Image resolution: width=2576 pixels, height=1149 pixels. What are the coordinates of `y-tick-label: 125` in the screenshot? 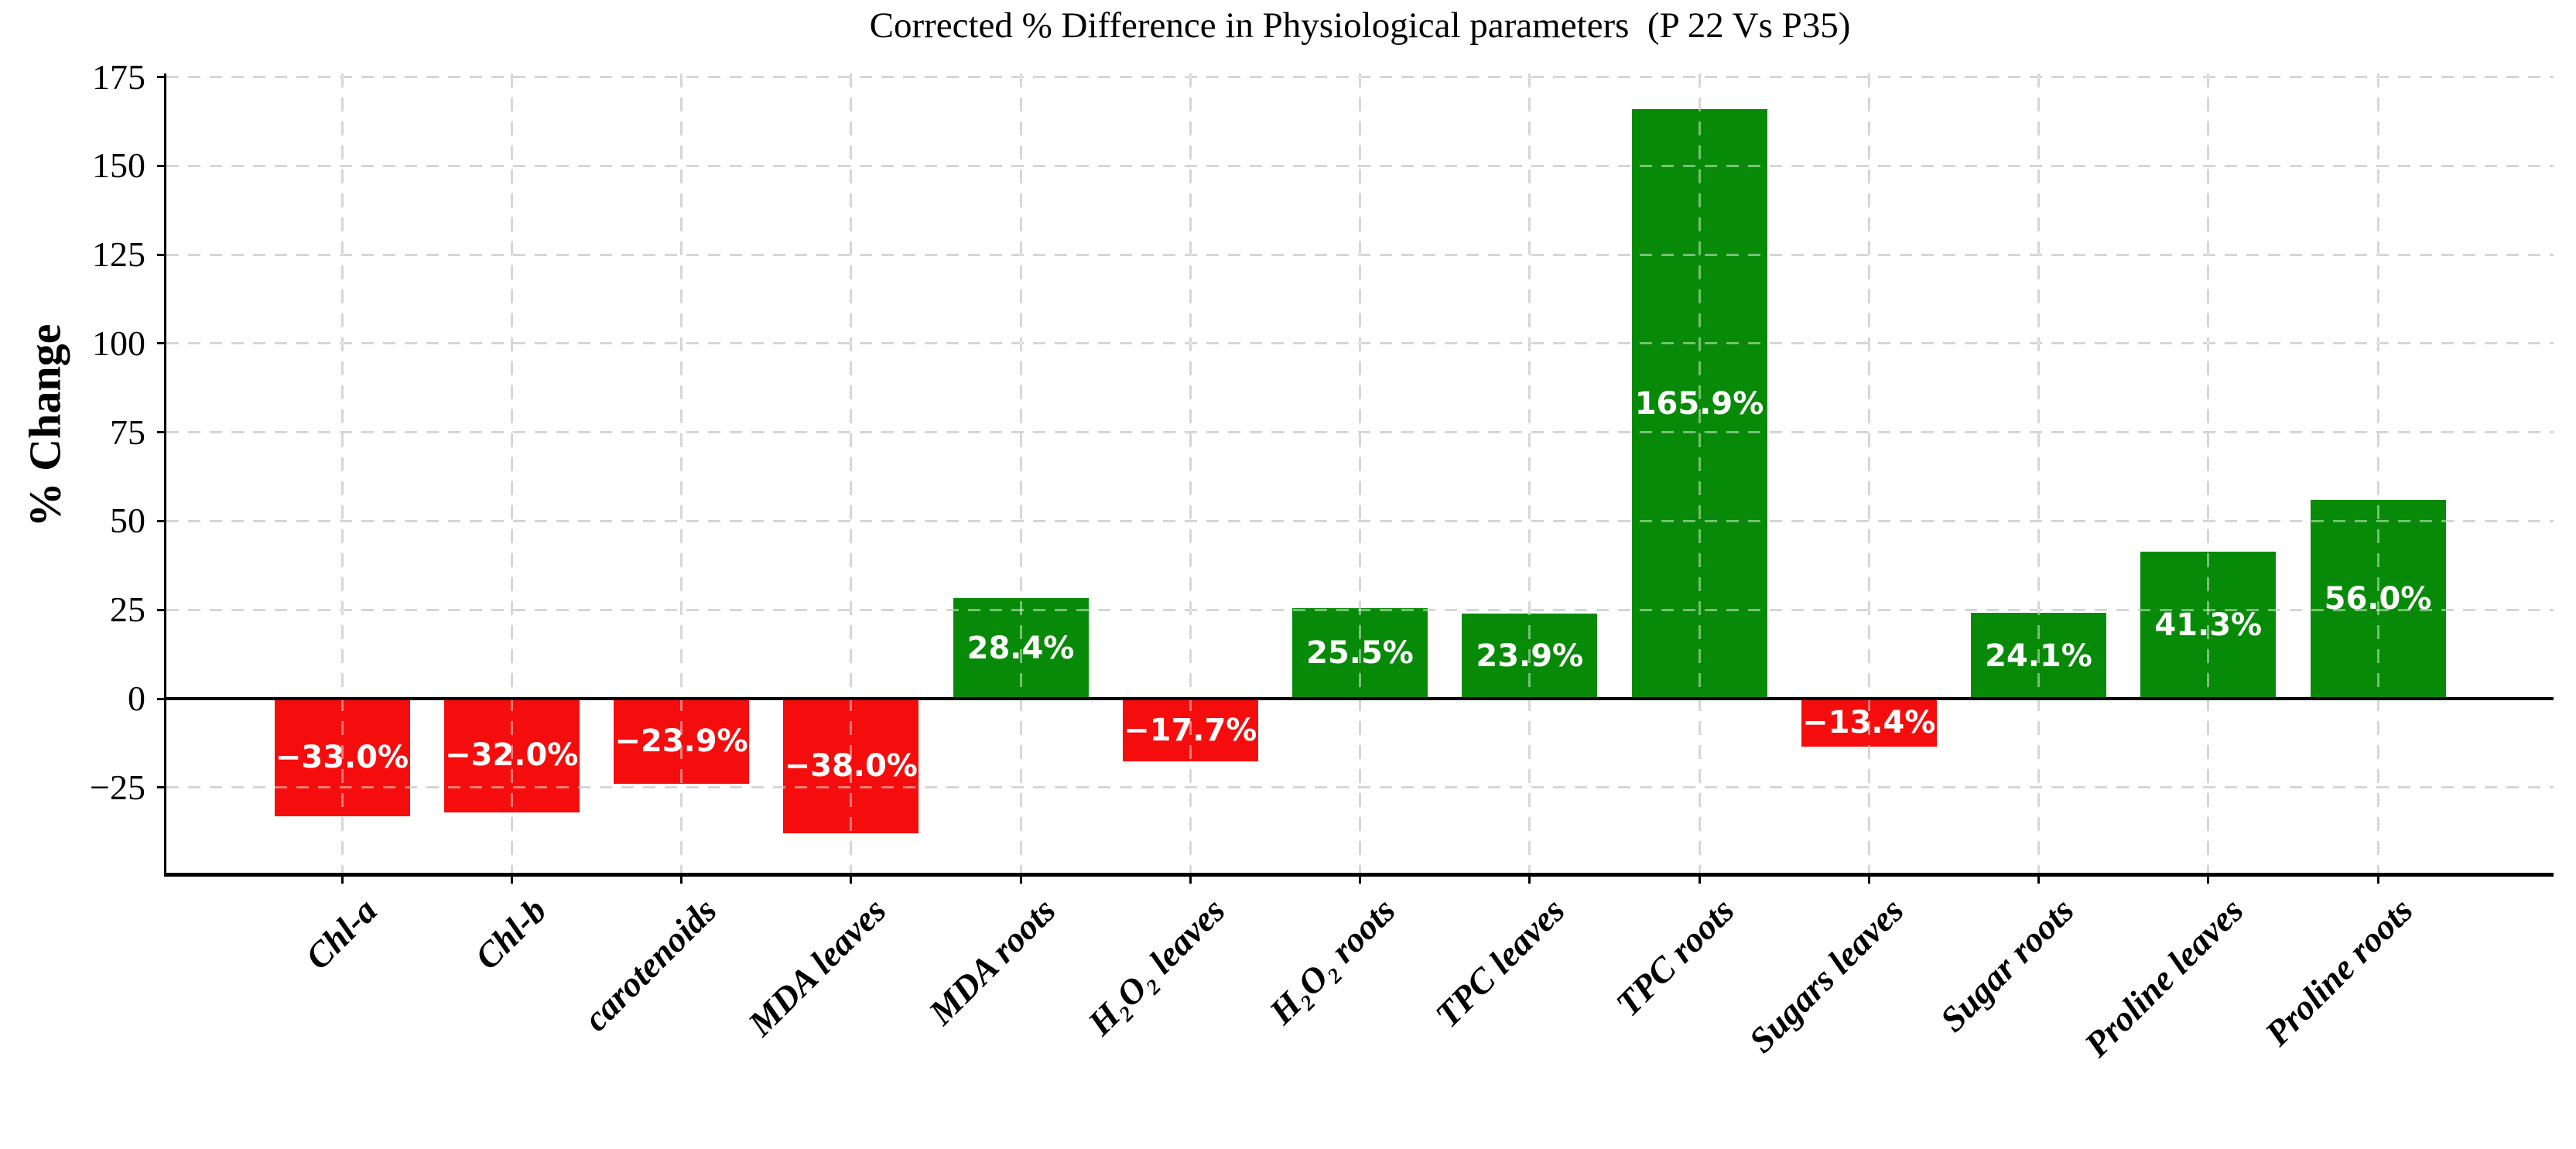 It's located at (118, 254).